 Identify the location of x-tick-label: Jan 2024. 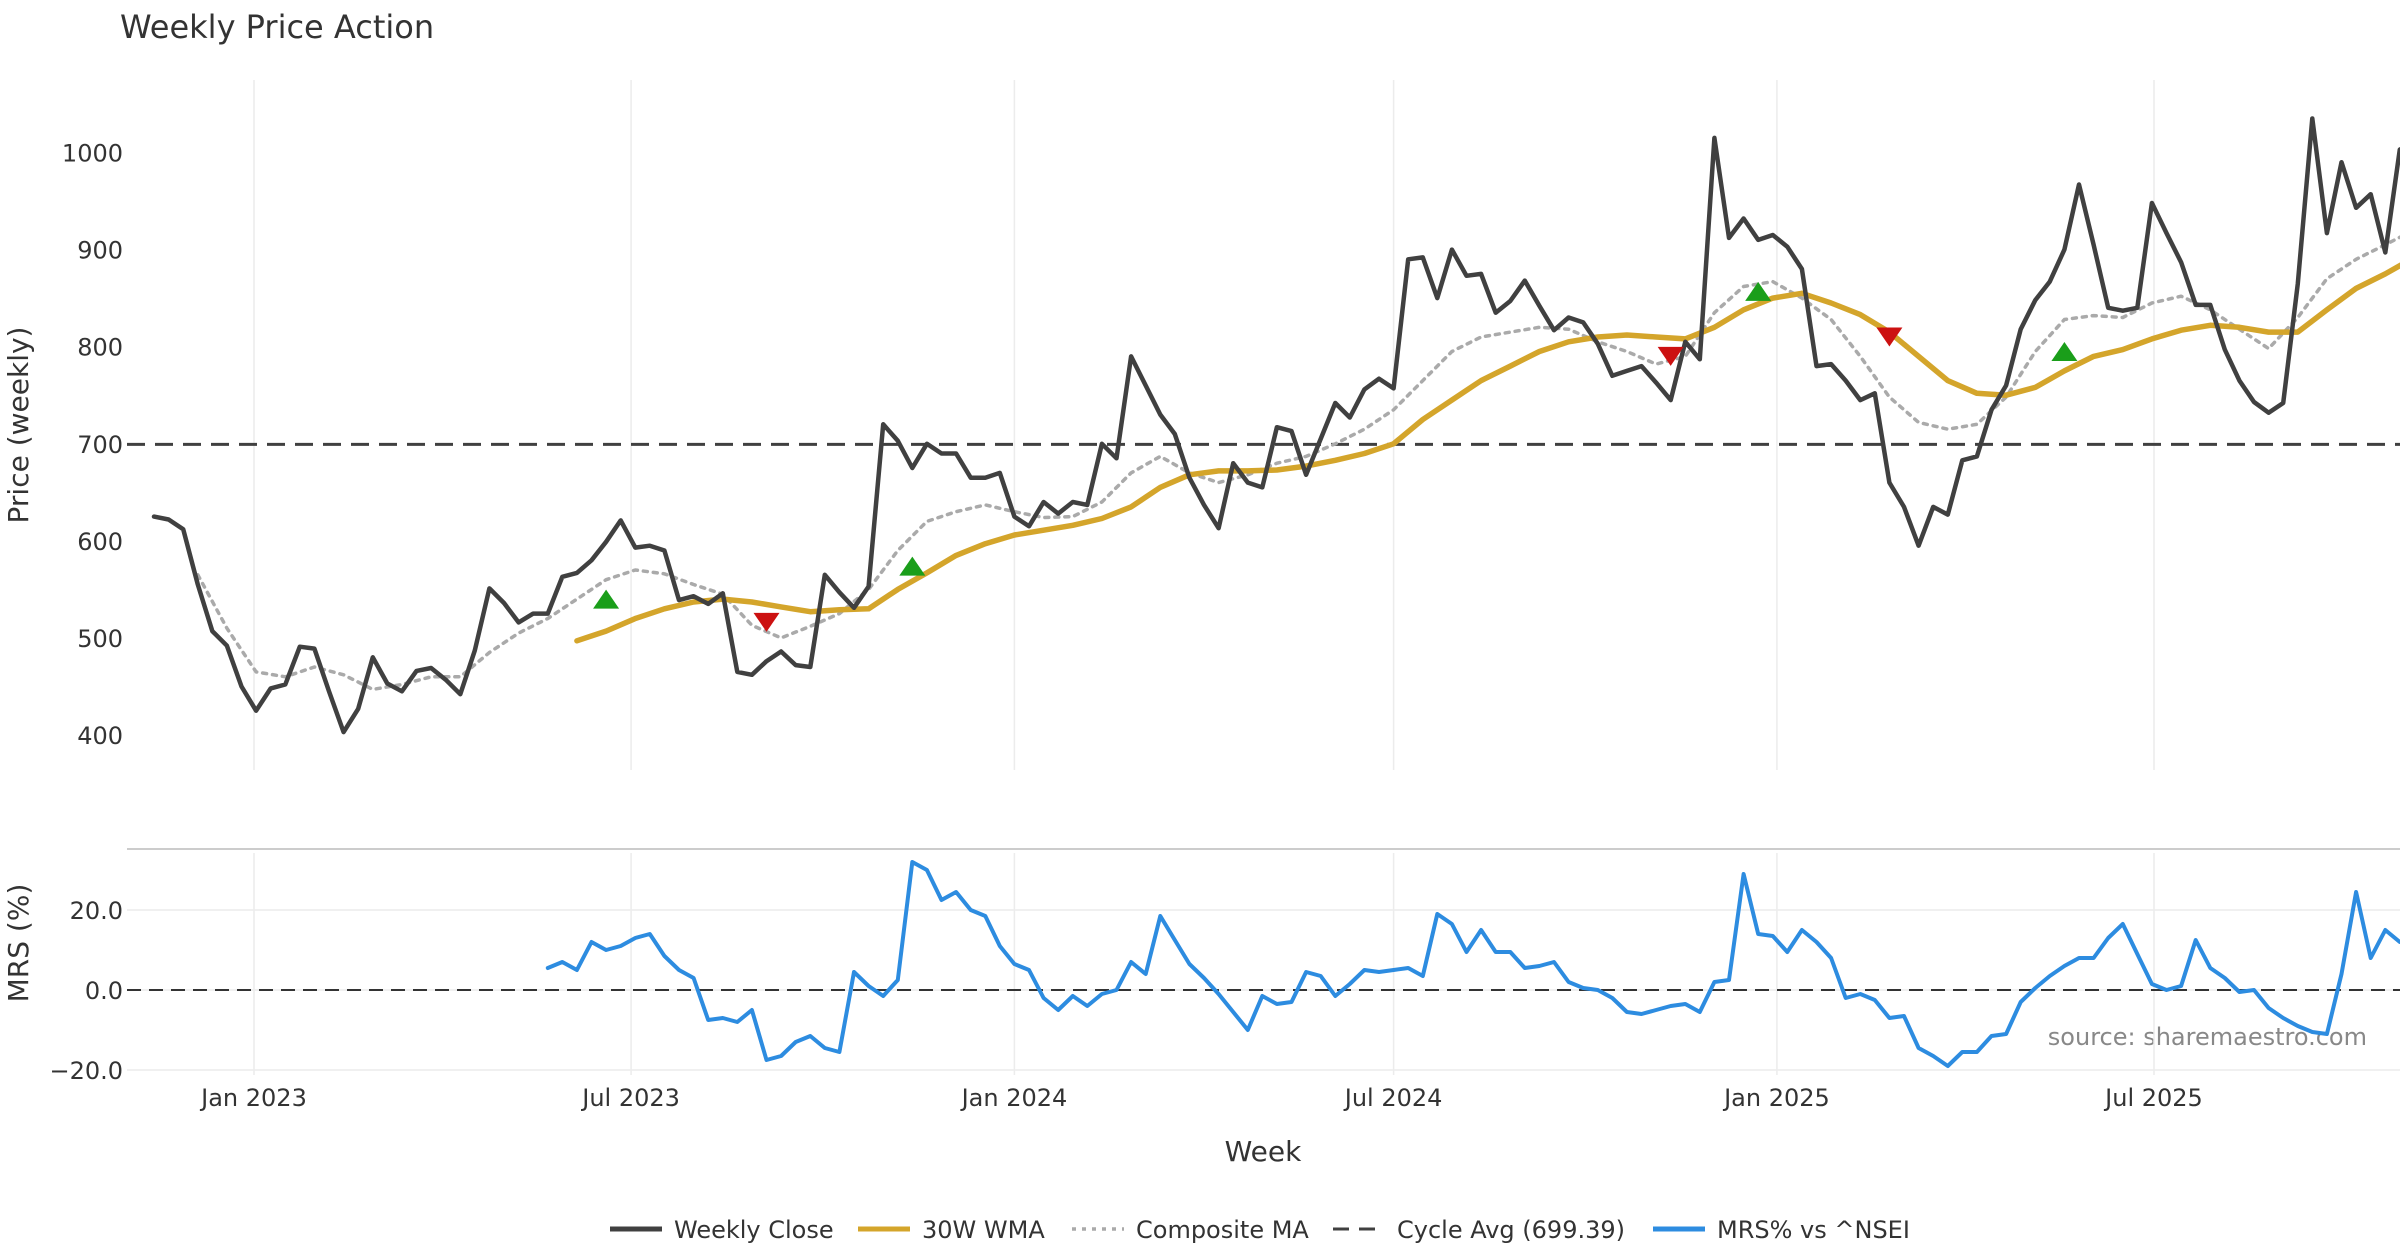
(1014, 1098).